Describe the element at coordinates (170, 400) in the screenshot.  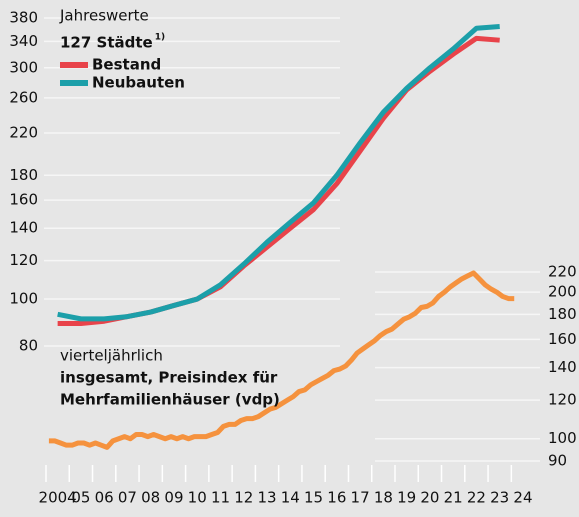
I see `bottom-subtitle: Mehrfamilienhäuser (vdp)` at that location.